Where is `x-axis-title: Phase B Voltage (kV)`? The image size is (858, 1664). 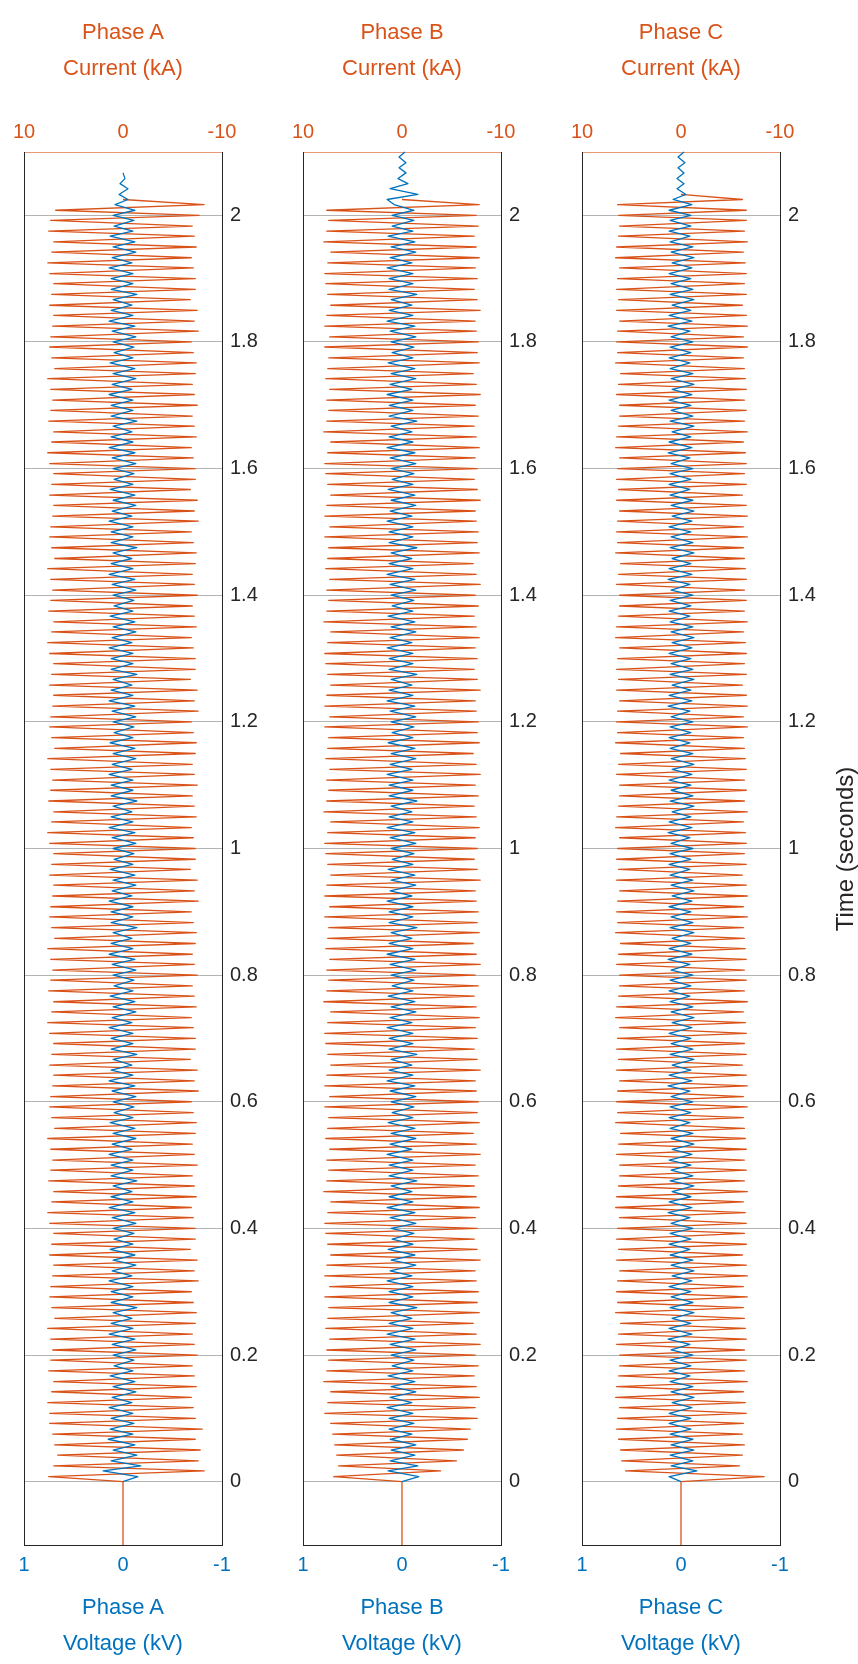
x-axis-title: Phase B Voltage (kV) is located at coordinates (402, 1625).